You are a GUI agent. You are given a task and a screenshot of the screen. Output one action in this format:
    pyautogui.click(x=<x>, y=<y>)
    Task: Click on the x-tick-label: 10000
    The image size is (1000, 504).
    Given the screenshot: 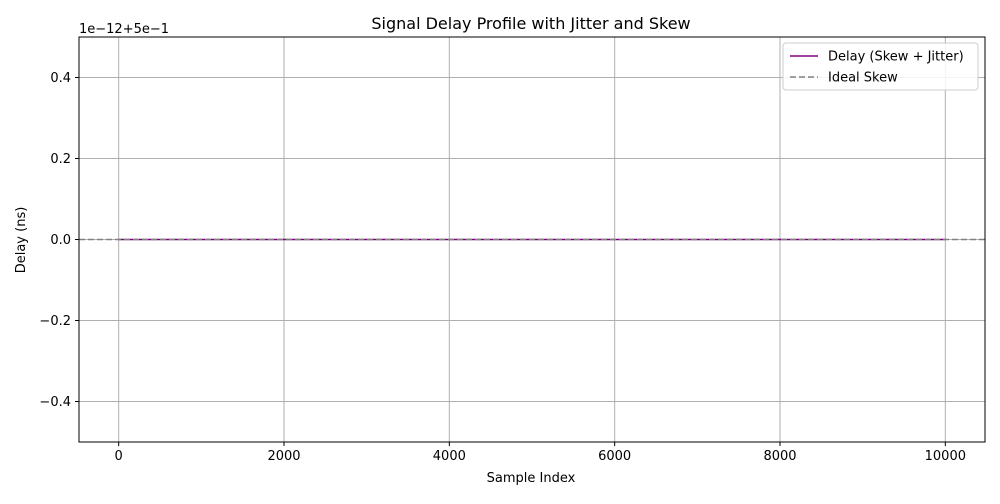 What is the action you would take?
    pyautogui.click(x=945, y=456)
    